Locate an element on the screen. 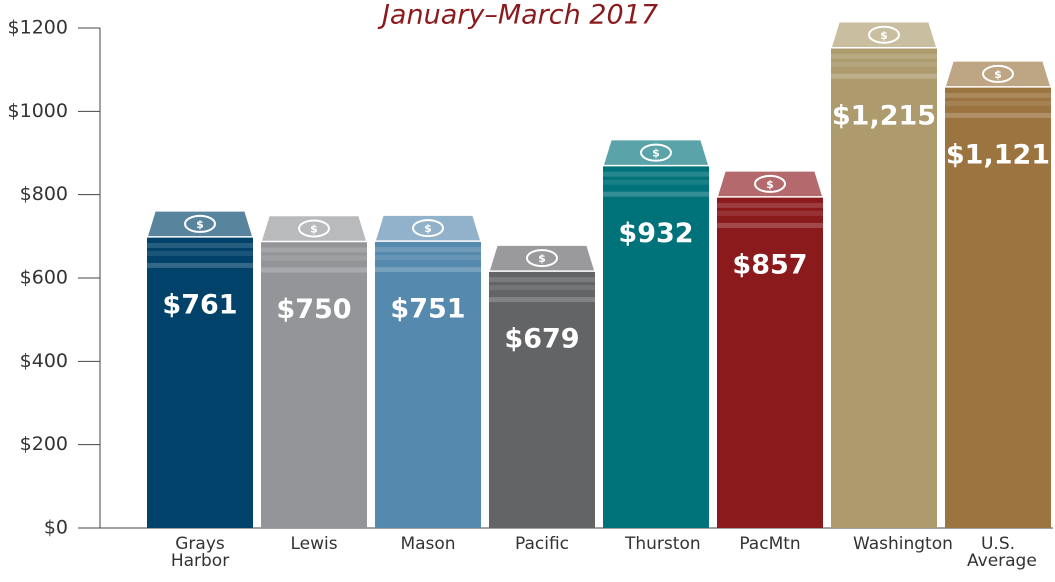 The width and height of the screenshot is (1055, 582). value-label: $1,215 is located at coordinates (884, 115).